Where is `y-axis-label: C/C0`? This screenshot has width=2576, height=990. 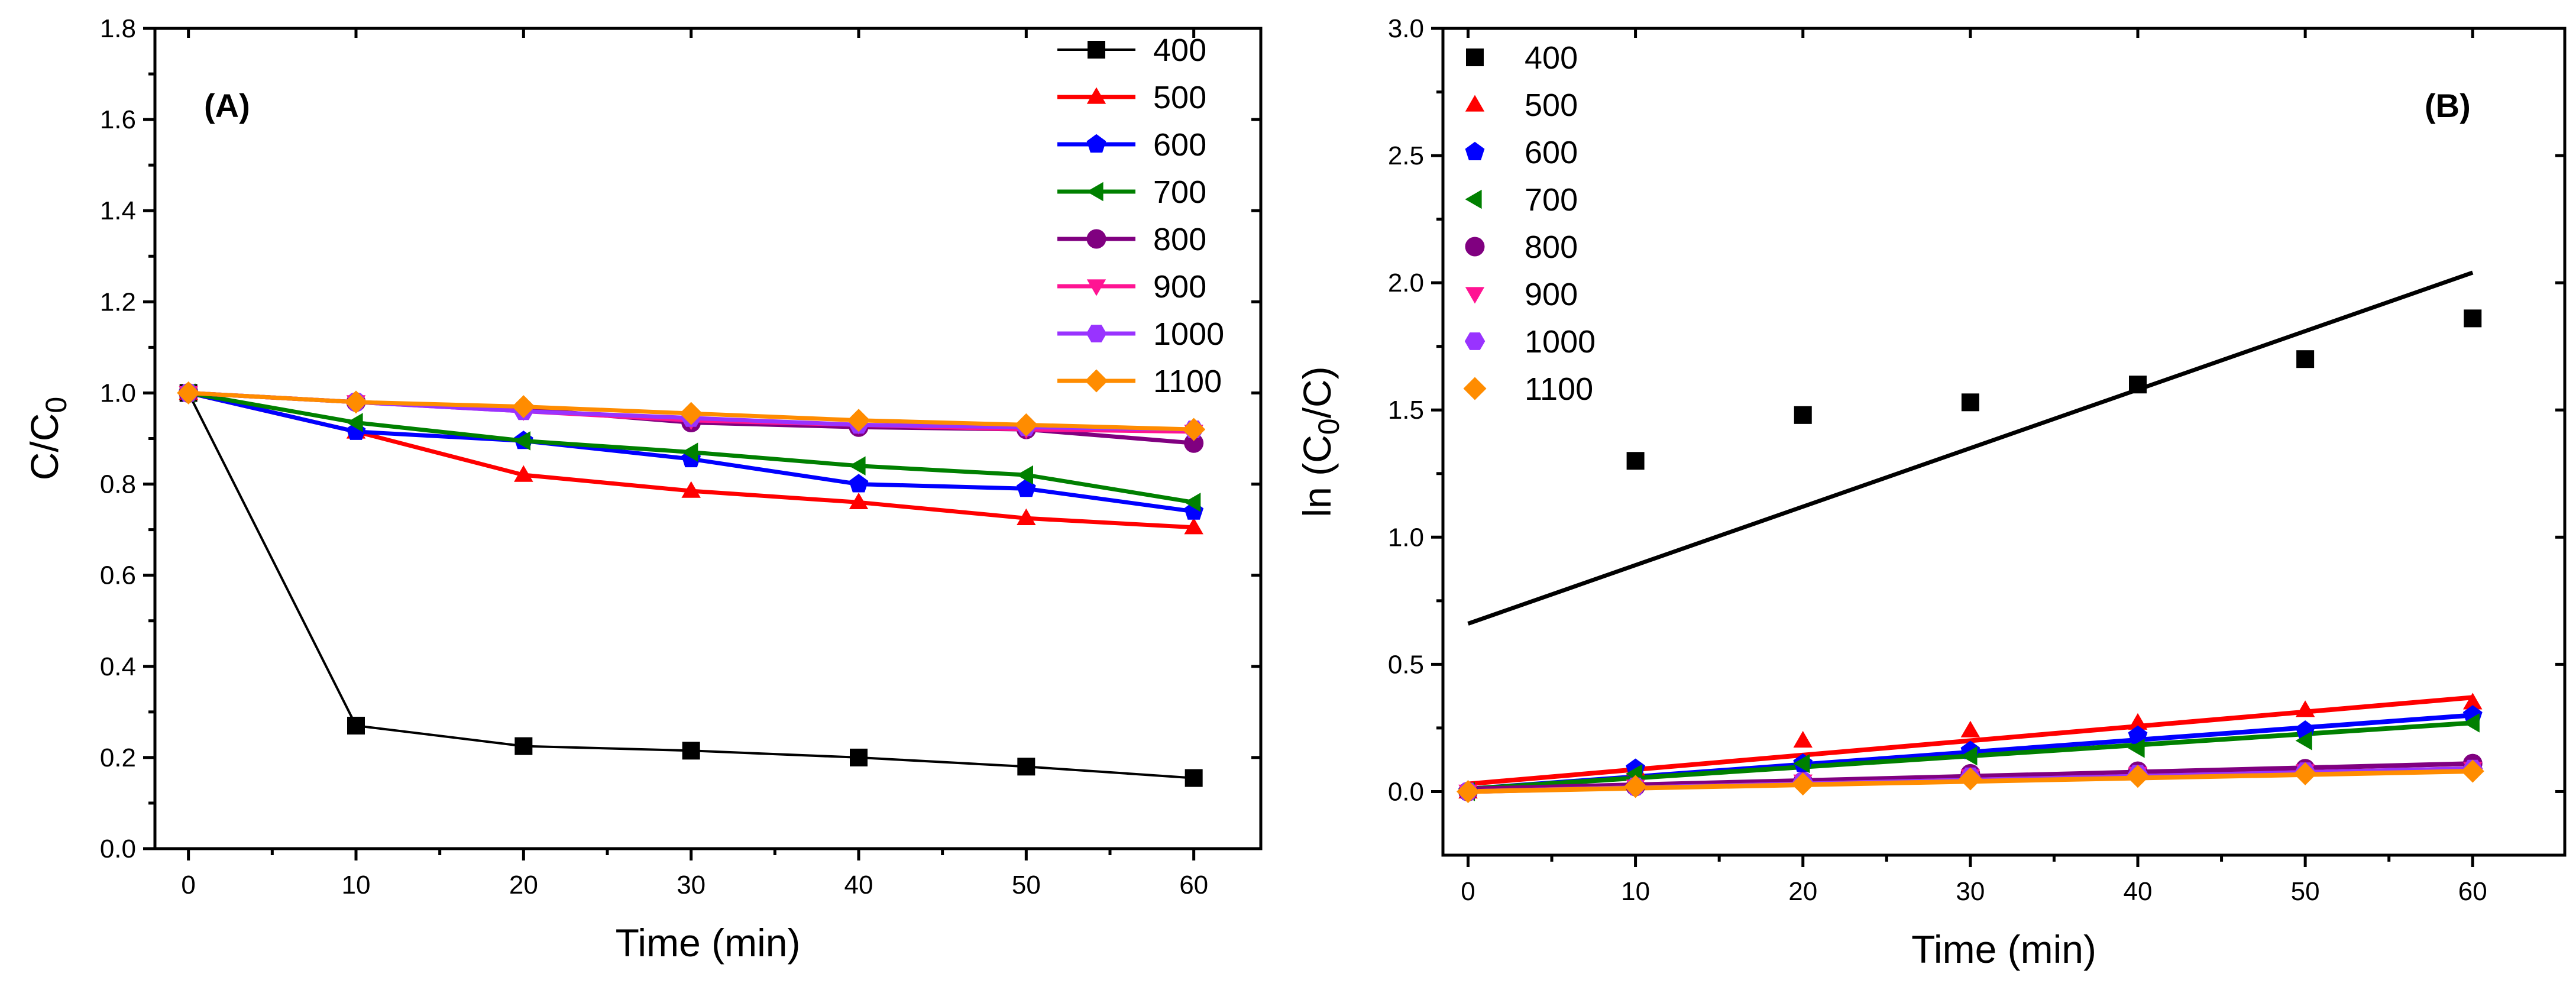 y-axis-label: C/C0 is located at coordinates (48, 439).